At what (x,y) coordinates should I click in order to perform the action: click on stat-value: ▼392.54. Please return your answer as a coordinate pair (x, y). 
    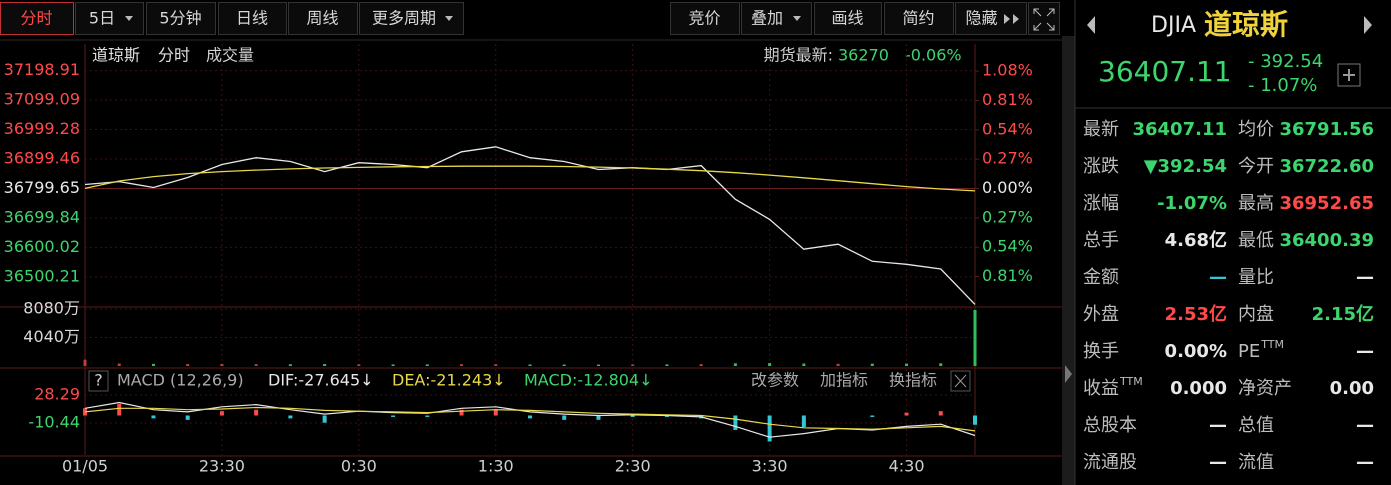
    Looking at the image, I should click on (1185, 166).